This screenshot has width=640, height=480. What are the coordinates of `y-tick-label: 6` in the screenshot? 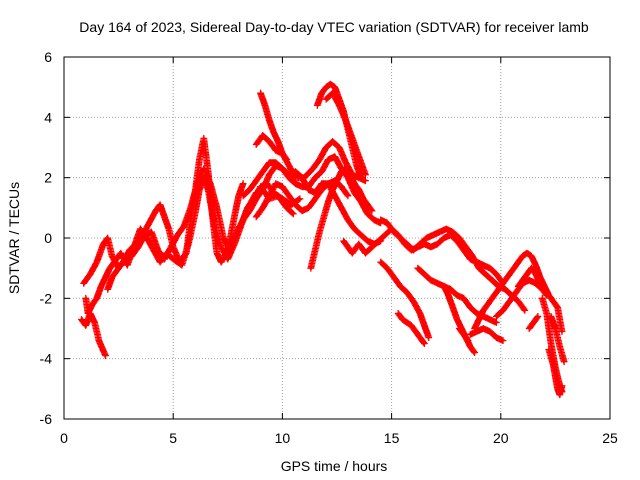 It's located at (48, 57).